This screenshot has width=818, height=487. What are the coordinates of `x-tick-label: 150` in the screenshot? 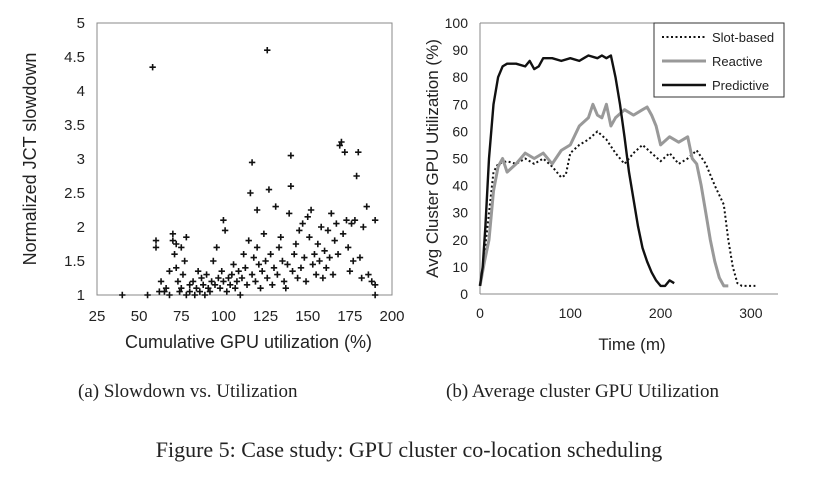 It's located at (307, 316).